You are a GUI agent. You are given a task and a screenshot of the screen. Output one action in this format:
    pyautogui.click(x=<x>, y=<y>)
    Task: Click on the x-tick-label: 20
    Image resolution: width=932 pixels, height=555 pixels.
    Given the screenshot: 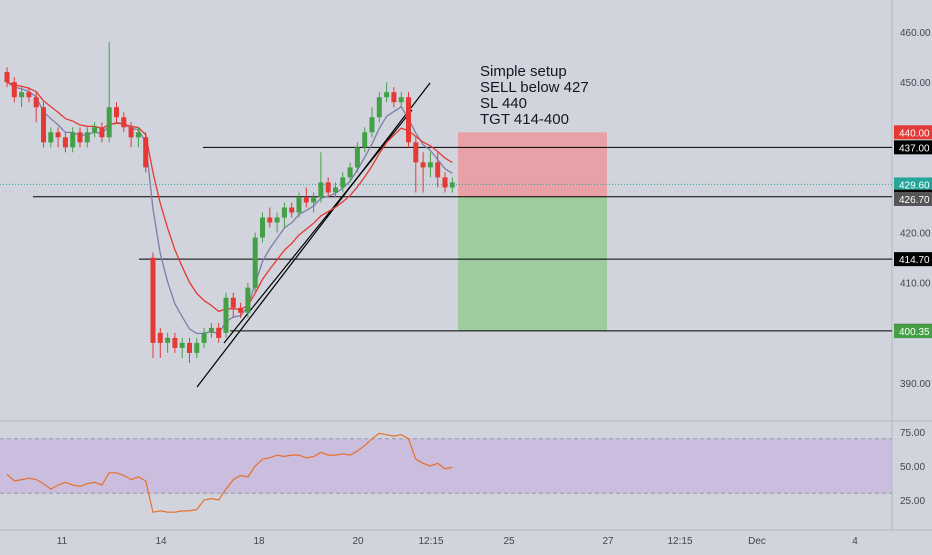 What is the action you would take?
    pyautogui.click(x=358, y=541)
    